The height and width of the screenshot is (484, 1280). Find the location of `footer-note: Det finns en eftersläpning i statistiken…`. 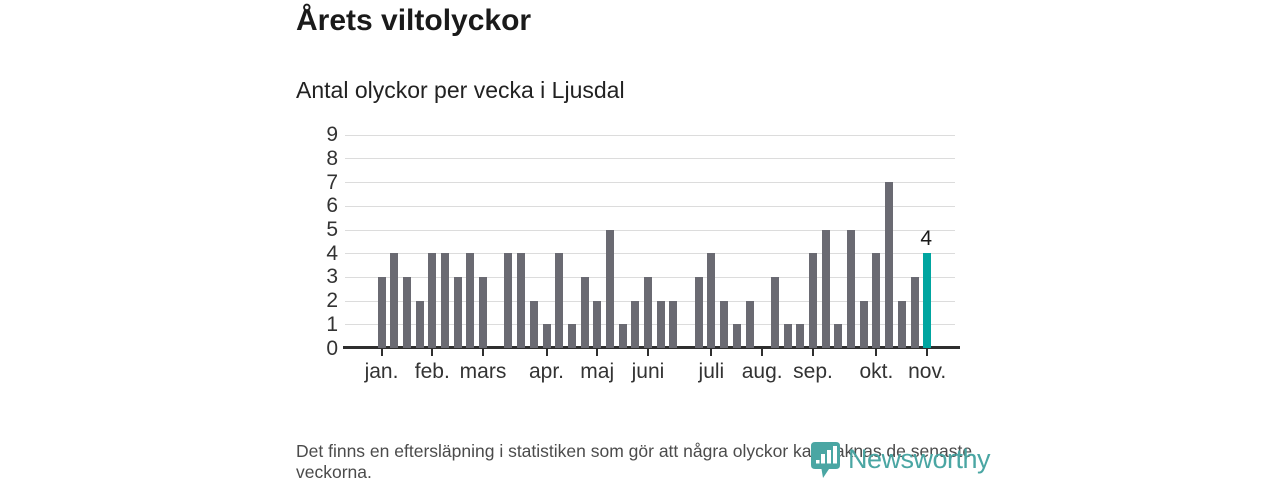

footer-note: Det finns en eftersläpning i statistiken… is located at coordinates (634, 461).